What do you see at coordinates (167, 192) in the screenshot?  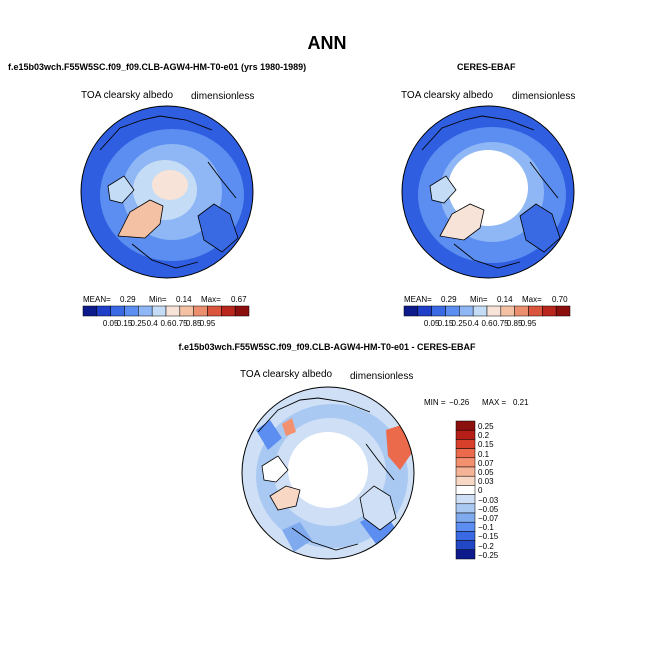 I see `model-polar-map` at bounding box center [167, 192].